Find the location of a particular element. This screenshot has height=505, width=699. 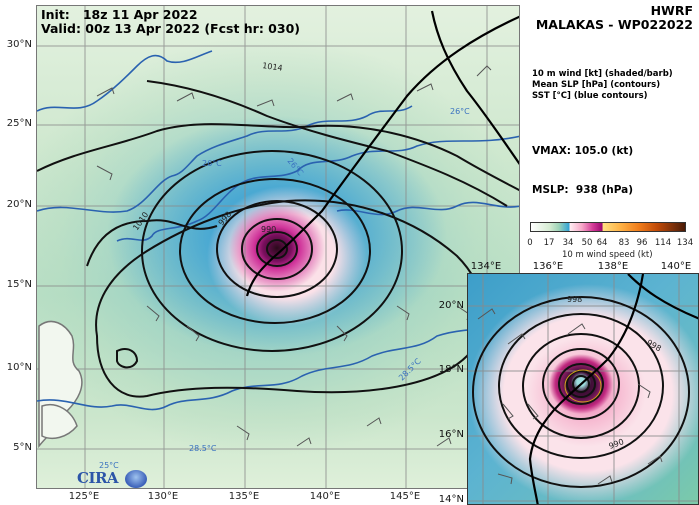

inset-lat-16n: 16°N is located at coordinates (451, 434).